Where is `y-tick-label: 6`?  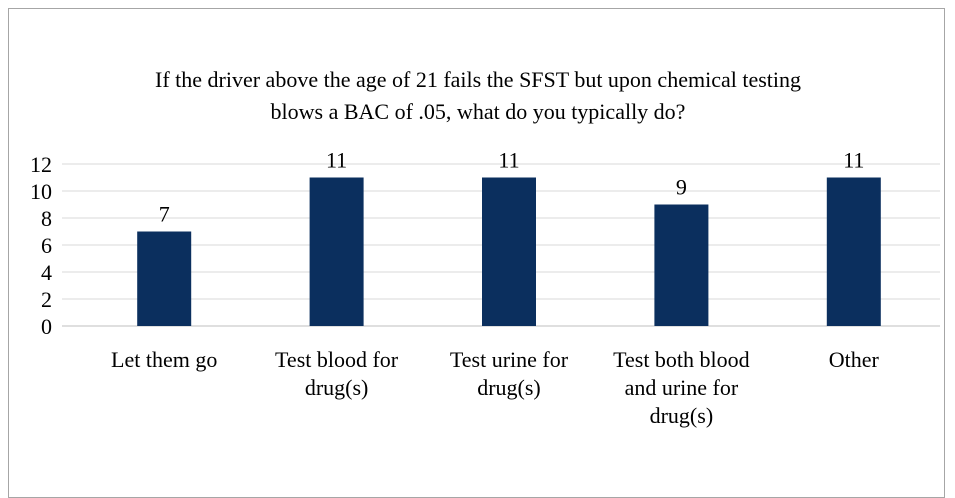 y-tick-label: 6 is located at coordinates (46, 245).